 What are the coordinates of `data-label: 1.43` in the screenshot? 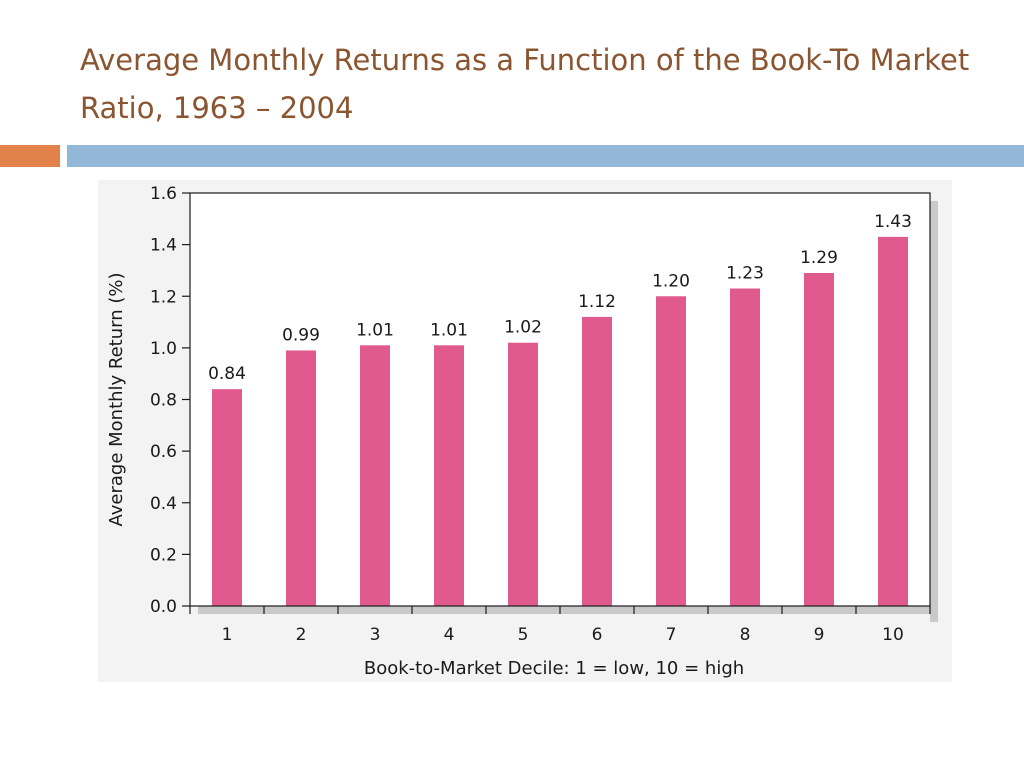 It's located at (893, 222).